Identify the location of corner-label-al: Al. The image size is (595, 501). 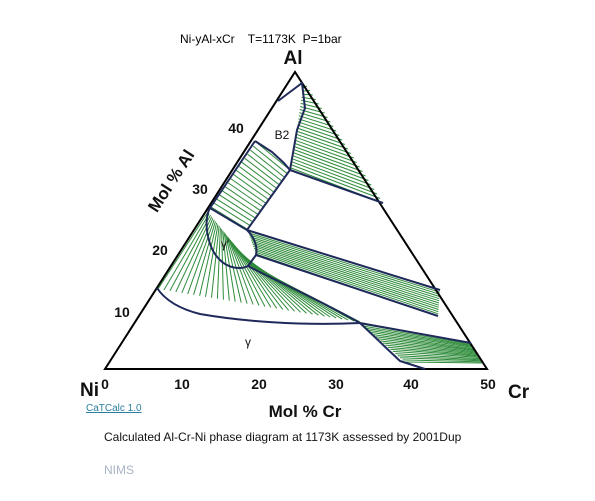
(293, 58).